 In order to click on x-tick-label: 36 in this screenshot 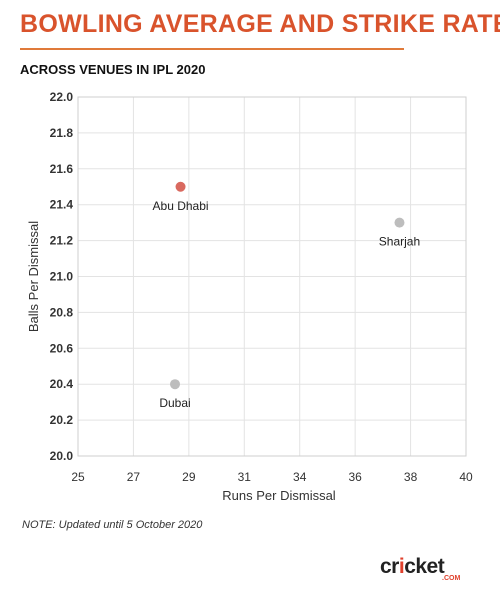, I will do `click(355, 477)`.